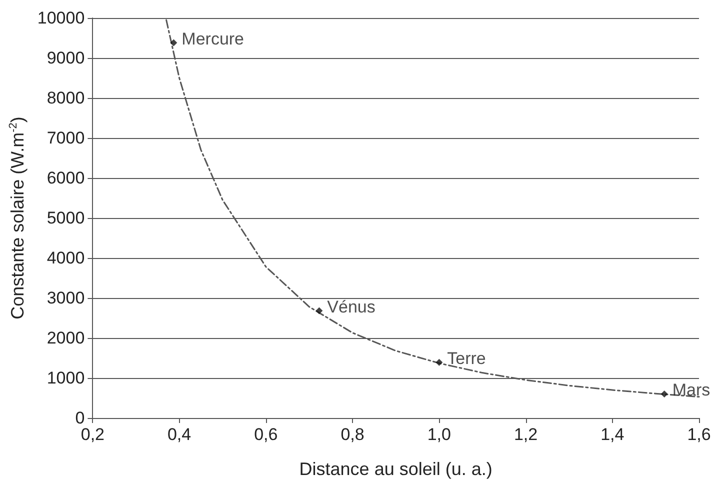 This screenshot has width=723, height=484. Describe the element at coordinates (612, 434) in the screenshot. I see `x-tick-label: 1,4` at that location.